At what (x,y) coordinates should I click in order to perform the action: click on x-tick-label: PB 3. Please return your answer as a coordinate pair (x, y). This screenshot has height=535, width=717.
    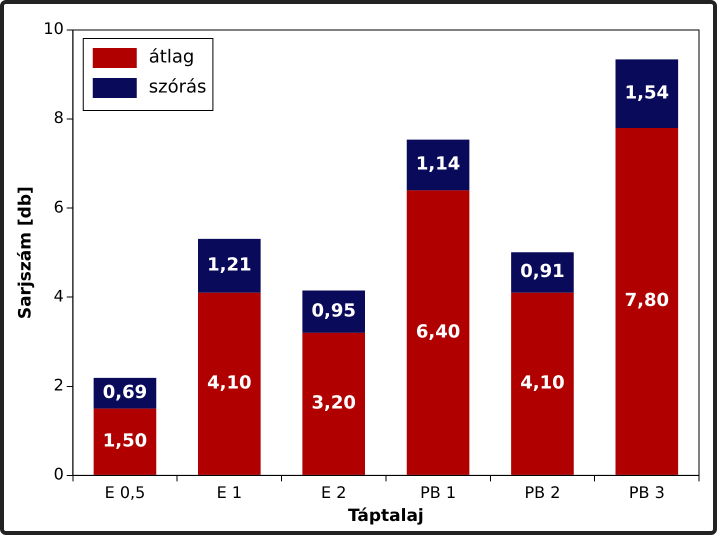
    Looking at the image, I should click on (646, 492).